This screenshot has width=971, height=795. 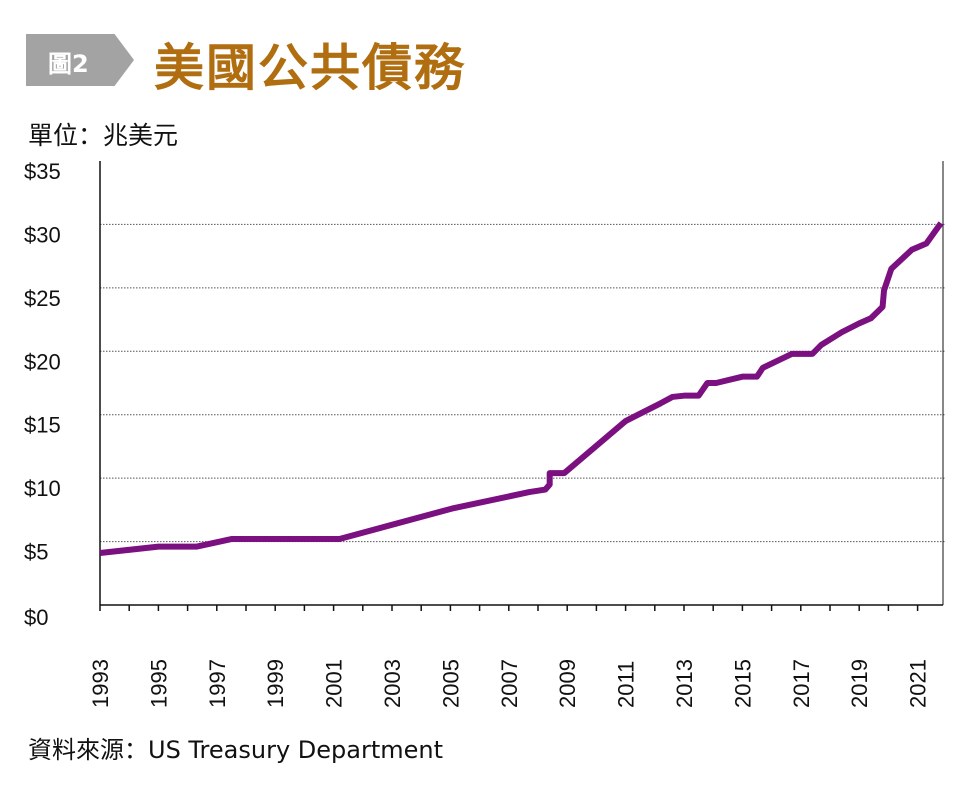 What do you see at coordinates (742, 683) in the screenshot?
I see `x-tick-label: 2015` at bounding box center [742, 683].